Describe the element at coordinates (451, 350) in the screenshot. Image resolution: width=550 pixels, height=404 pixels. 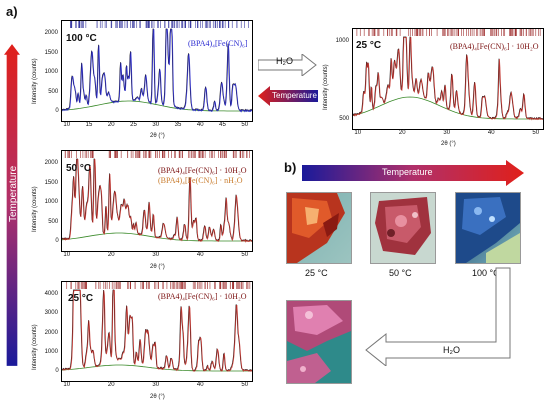
I see `water-return-label: H₂O` at that location.